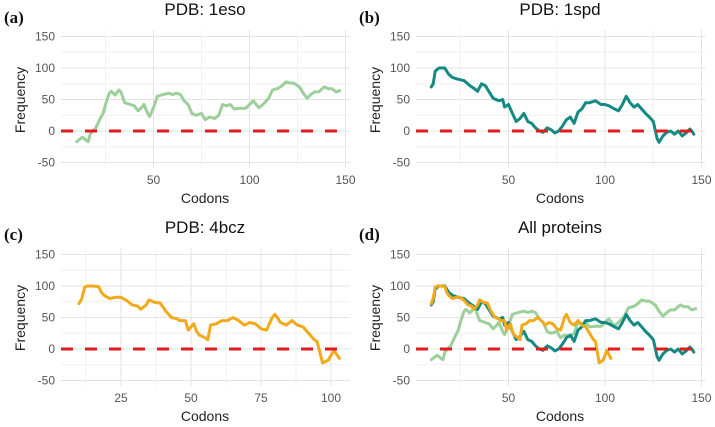  What do you see at coordinates (121, 398) in the screenshot?
I see `x-tick-label: 25` at bounding box center [121, 398].